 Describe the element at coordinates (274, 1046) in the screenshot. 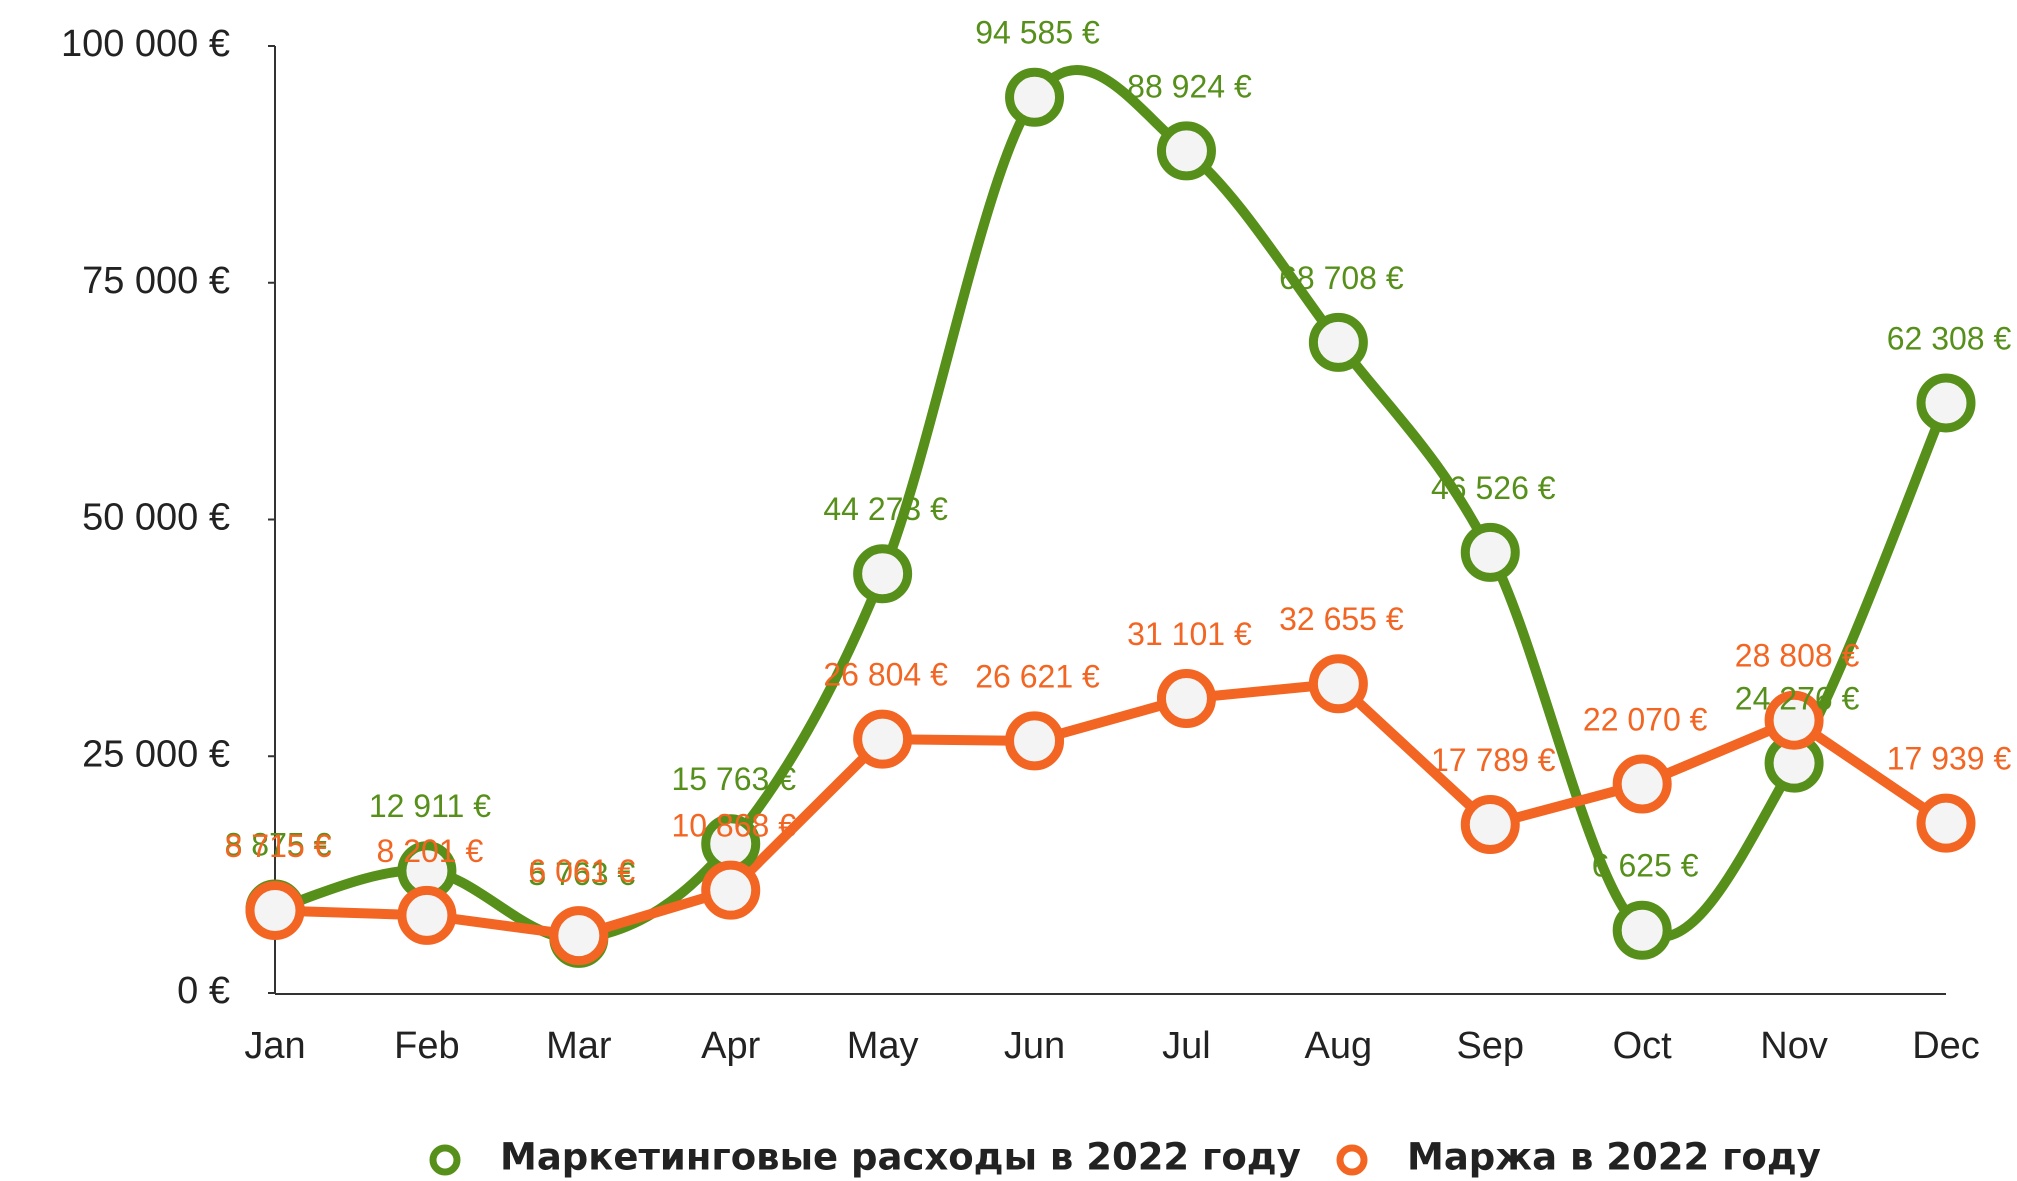

I see `x-tick-label: Jan` at that location.